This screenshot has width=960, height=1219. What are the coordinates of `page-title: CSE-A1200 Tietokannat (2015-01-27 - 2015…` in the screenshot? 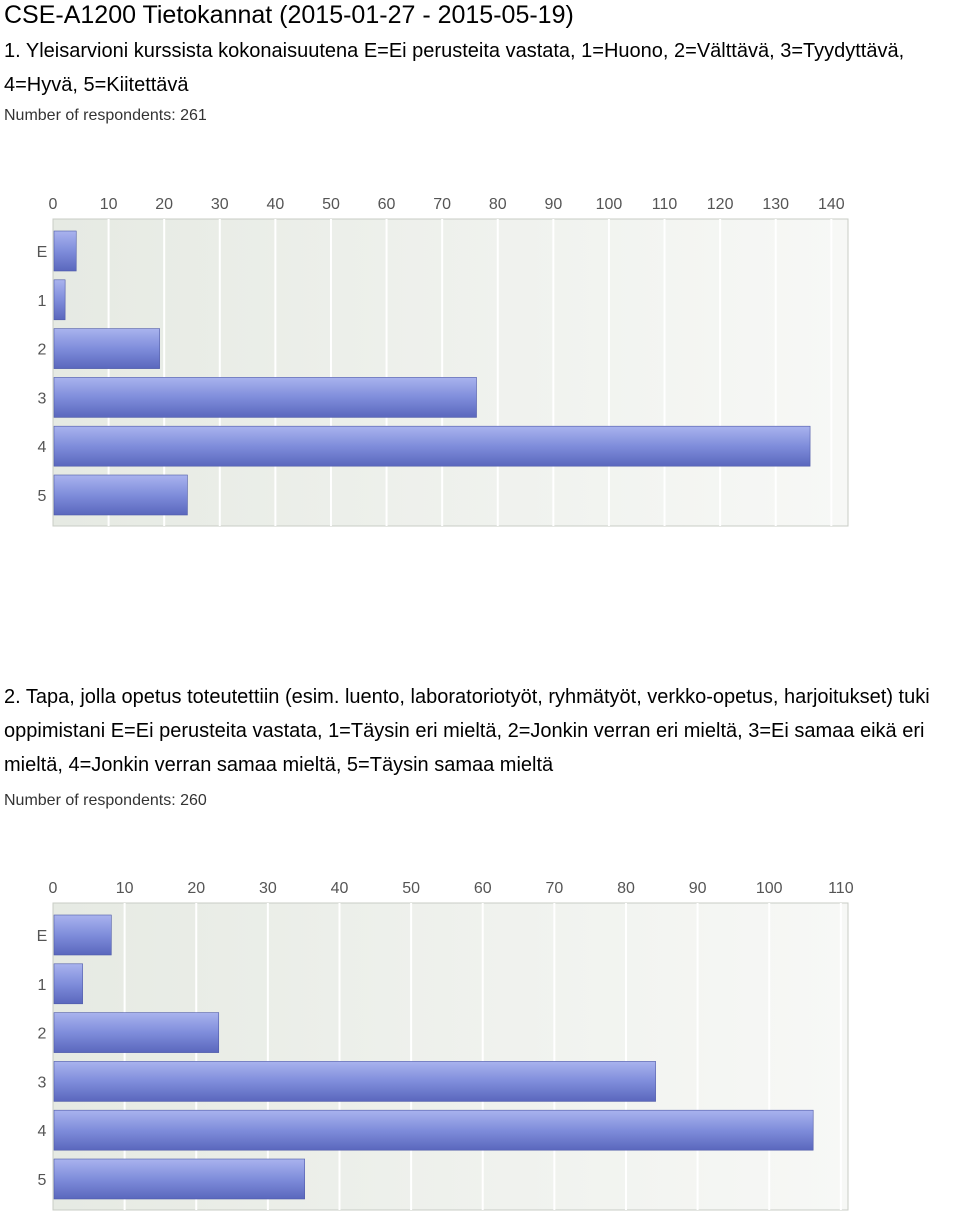 It's located at (289, 15).